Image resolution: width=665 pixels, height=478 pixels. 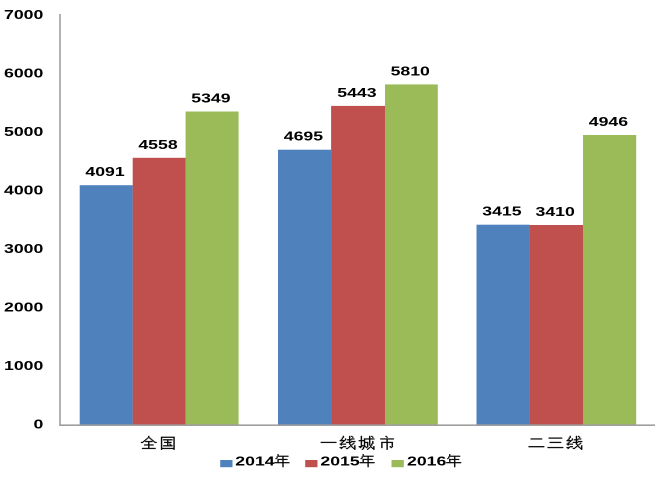 What do you see at coordinates (502, 212) in the screenshot?
I see `svg-text: 3415` at bounding box center [502, 212].